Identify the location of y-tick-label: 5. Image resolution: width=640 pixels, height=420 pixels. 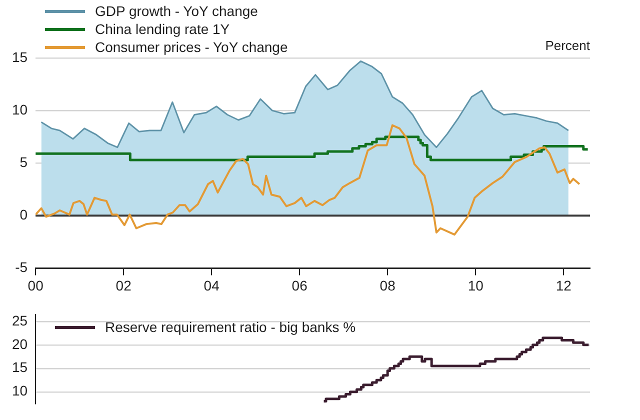
(24, 162).